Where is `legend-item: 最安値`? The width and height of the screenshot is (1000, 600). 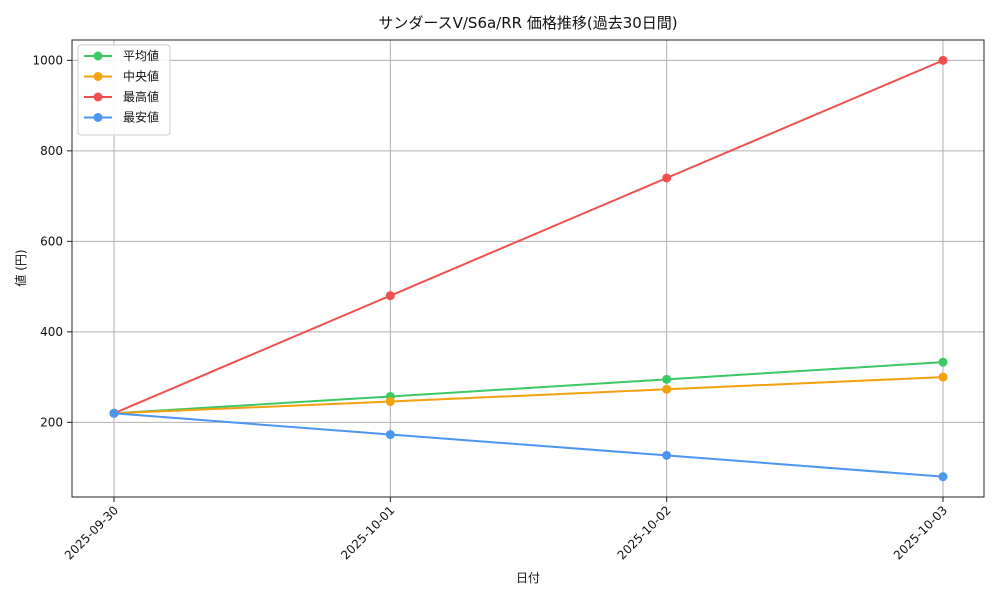 legend-item: 最安値 is located at coordinates (121, 117).